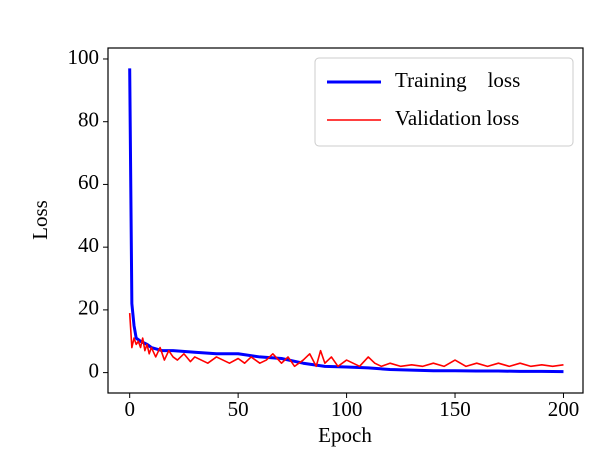  What do you see at coordinates (129, 409) in the screenshot?
I see `x-tick-label: 0` at bounding box center [129, 409].